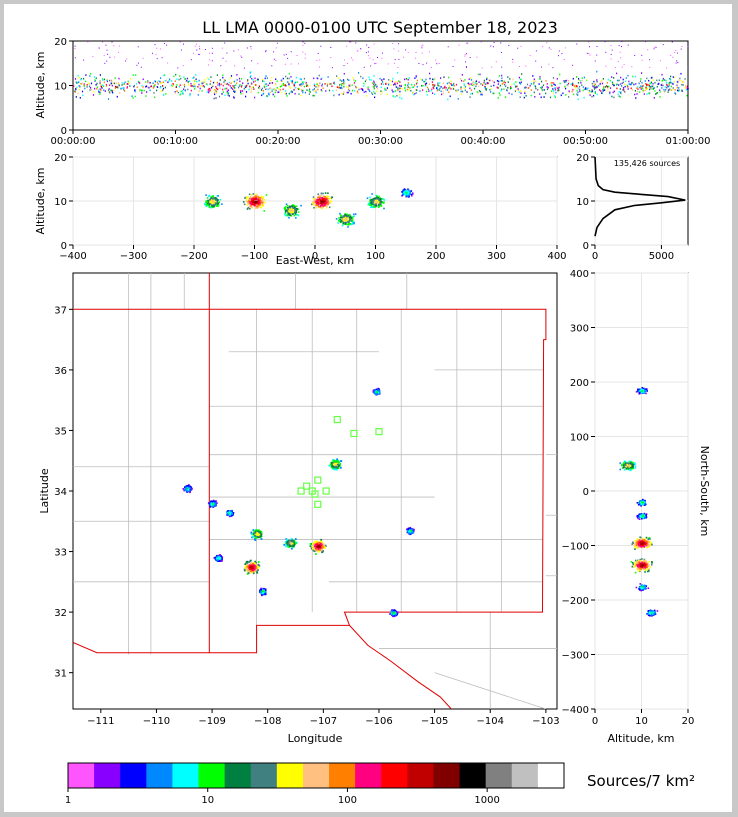  Describe the element at coordinates (585, 141) in the screenshot. I see `x-tick-label: 00:50:00` at that location.